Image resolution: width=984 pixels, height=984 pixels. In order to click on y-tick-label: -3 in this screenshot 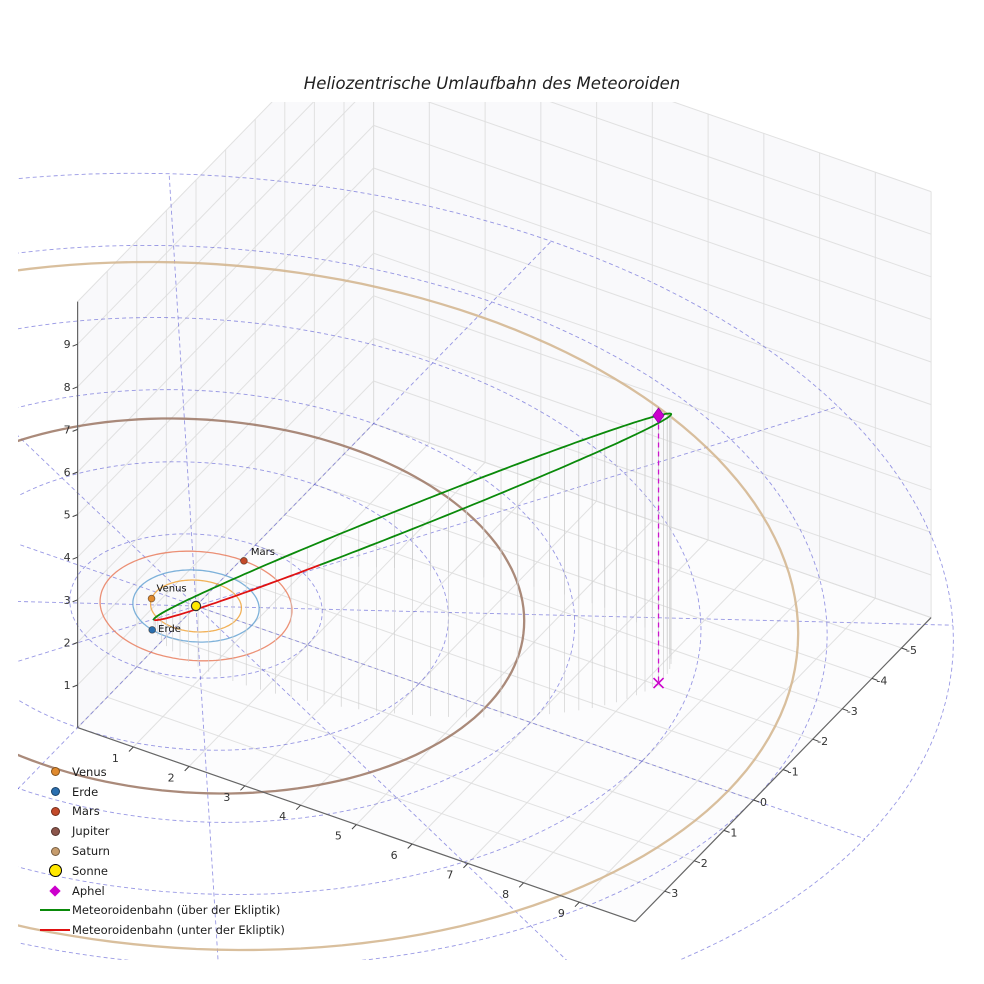, I will do `click(852, 711)`.